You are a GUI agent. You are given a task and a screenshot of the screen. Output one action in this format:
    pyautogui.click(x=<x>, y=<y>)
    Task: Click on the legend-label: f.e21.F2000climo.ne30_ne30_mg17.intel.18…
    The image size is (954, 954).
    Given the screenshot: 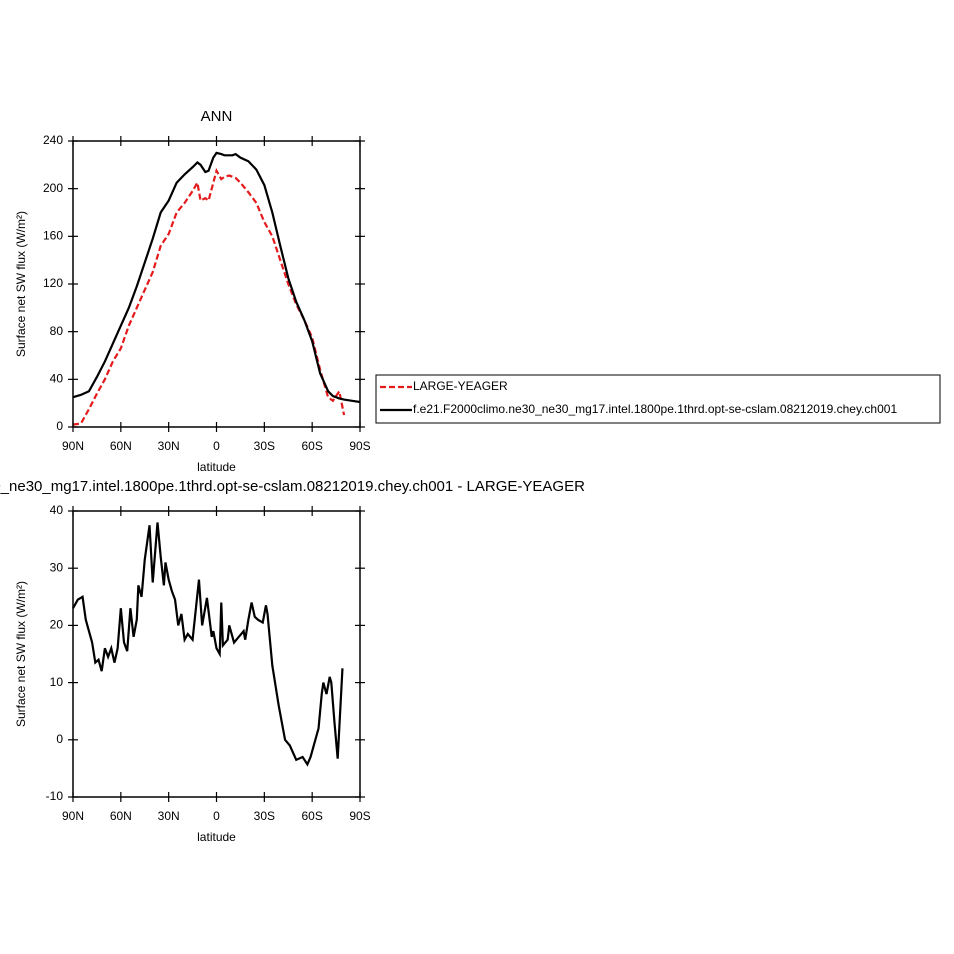 What is the action you would take?
    pyautogui.click(x=655, y=409)
    